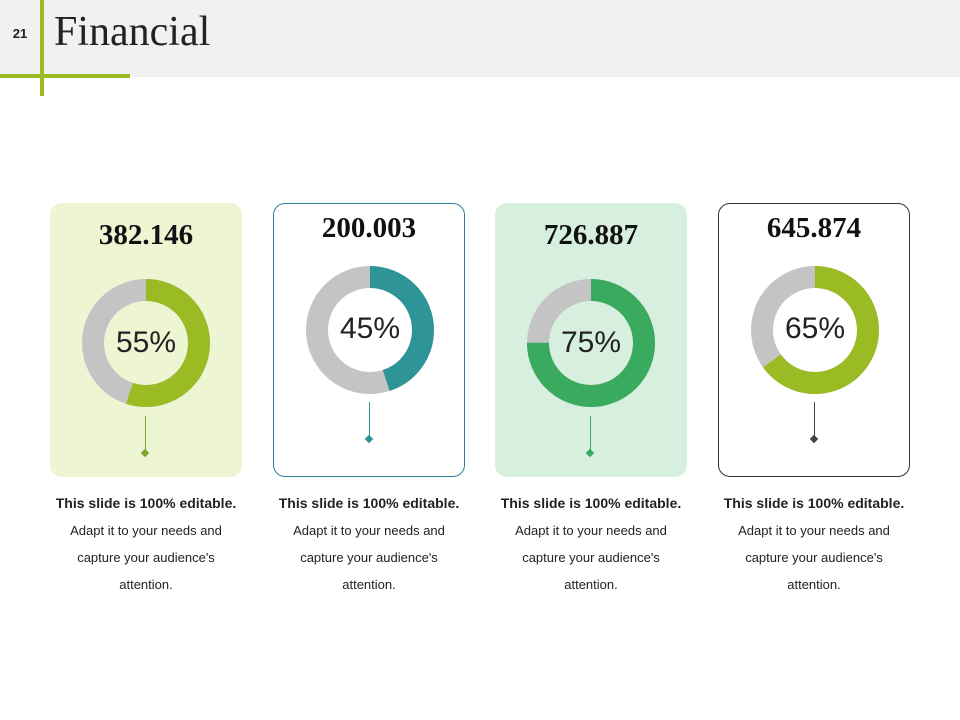 The image size is (960, 720). I want to click on metric-card-3: 726.887 75%, so click(591, 340).